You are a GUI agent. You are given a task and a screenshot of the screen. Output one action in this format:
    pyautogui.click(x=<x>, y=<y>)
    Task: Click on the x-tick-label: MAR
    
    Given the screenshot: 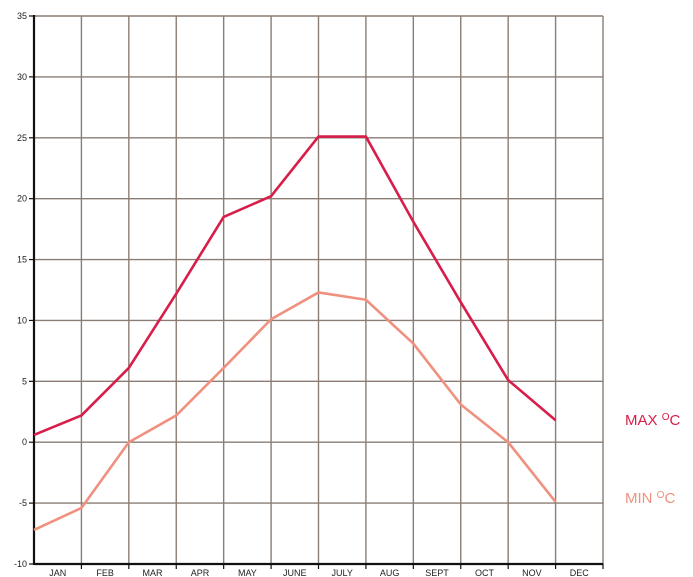 What is the action you would take?
    pyautogui.click(x=153, y=572)
    